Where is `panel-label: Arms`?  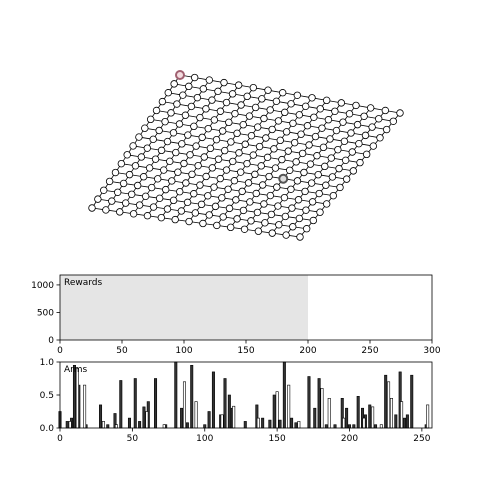 panel-label: Arms is located at coordinates (75, 370).